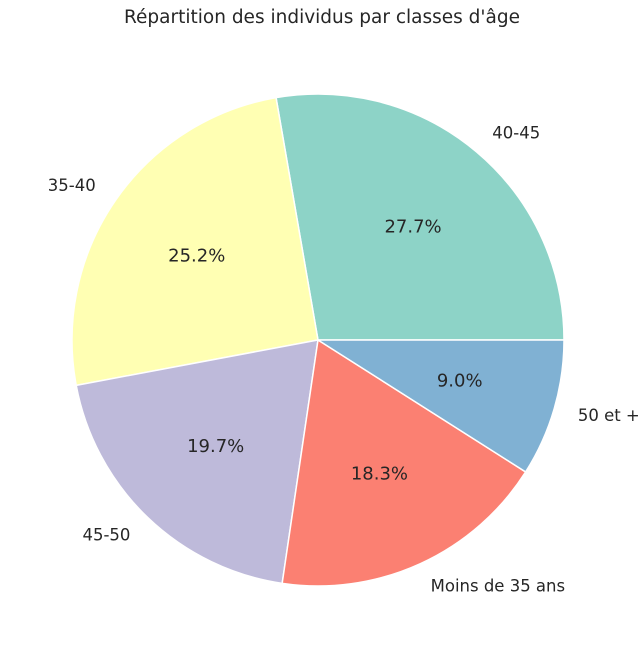  Describe the element at coordinates (460, 381) in the screenshot. I see `percent-label: 9.0%` at that location.